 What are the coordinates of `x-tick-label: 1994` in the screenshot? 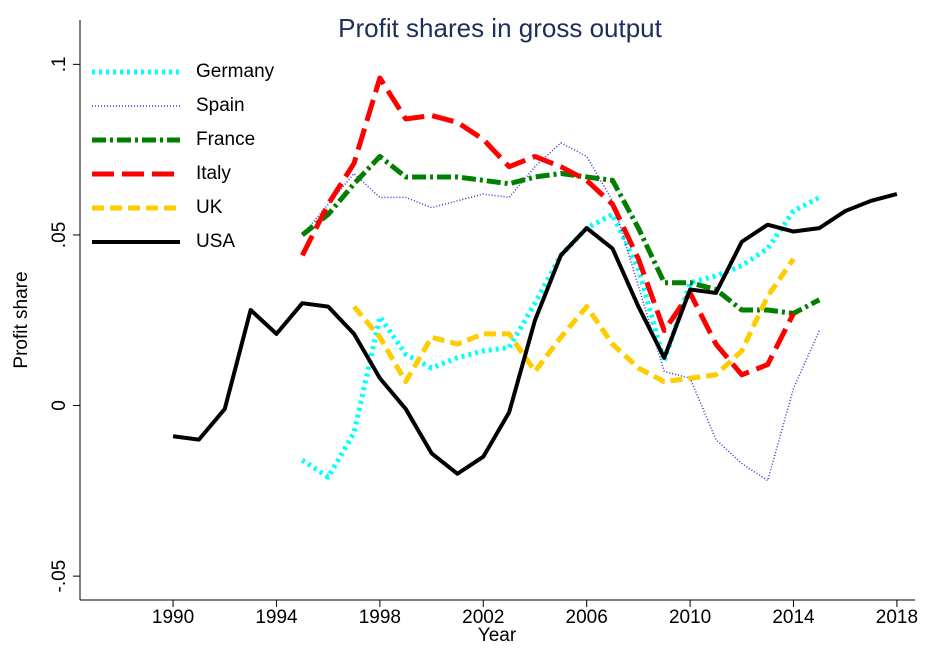 It's located at (276, 617).